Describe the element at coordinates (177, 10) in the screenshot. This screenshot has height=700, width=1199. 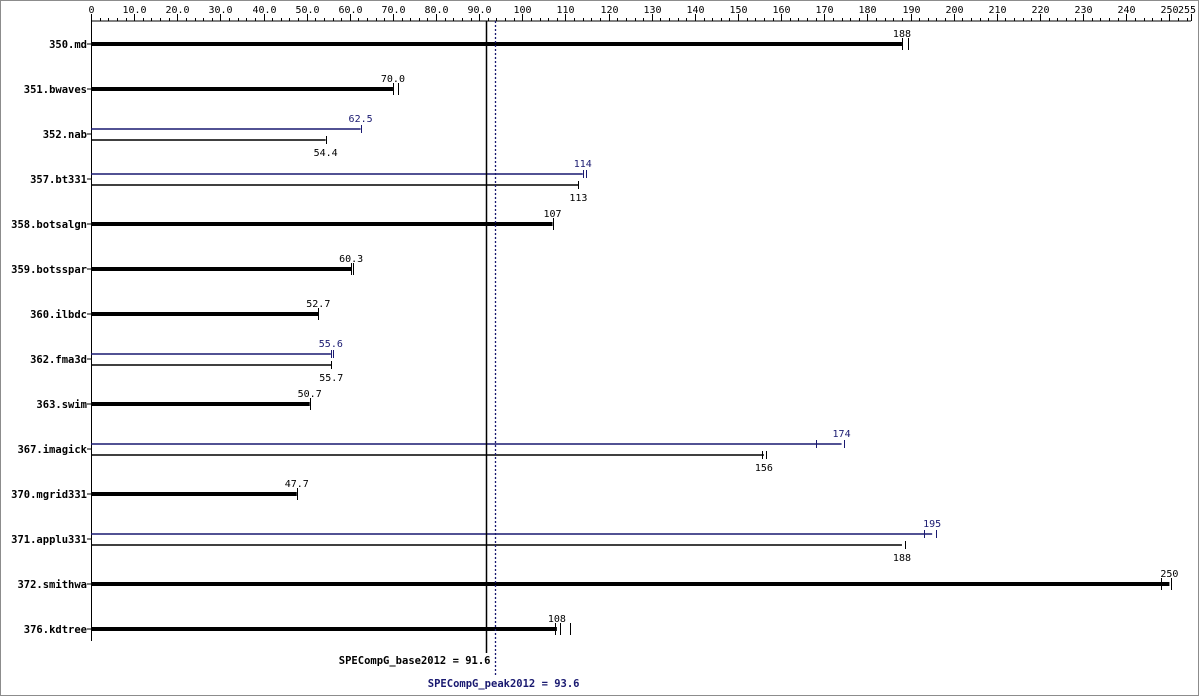
I see `x-axis-tick-label: 20.0` at that location.